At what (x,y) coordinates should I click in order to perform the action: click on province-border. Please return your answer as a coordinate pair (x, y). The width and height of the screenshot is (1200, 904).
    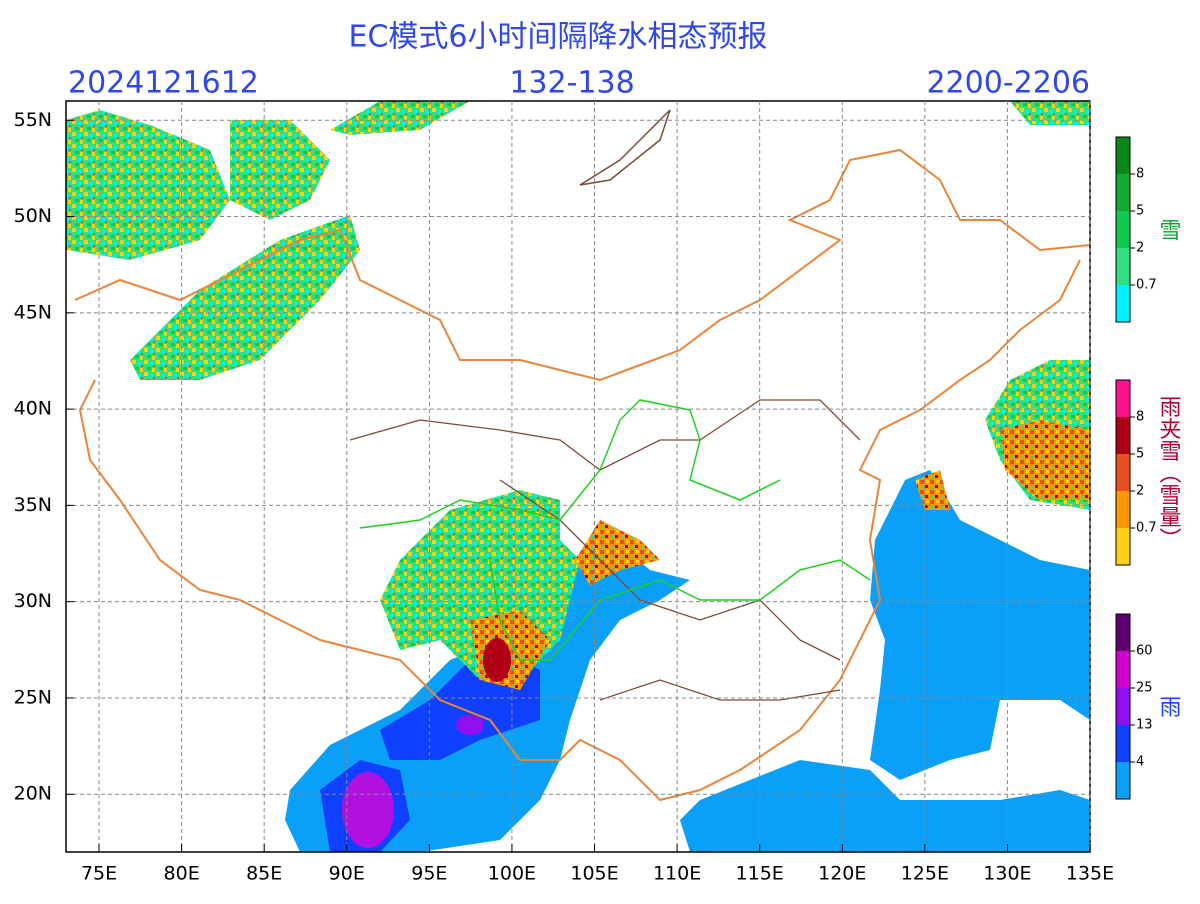
    Looking at the image, I should click on (605, 550).